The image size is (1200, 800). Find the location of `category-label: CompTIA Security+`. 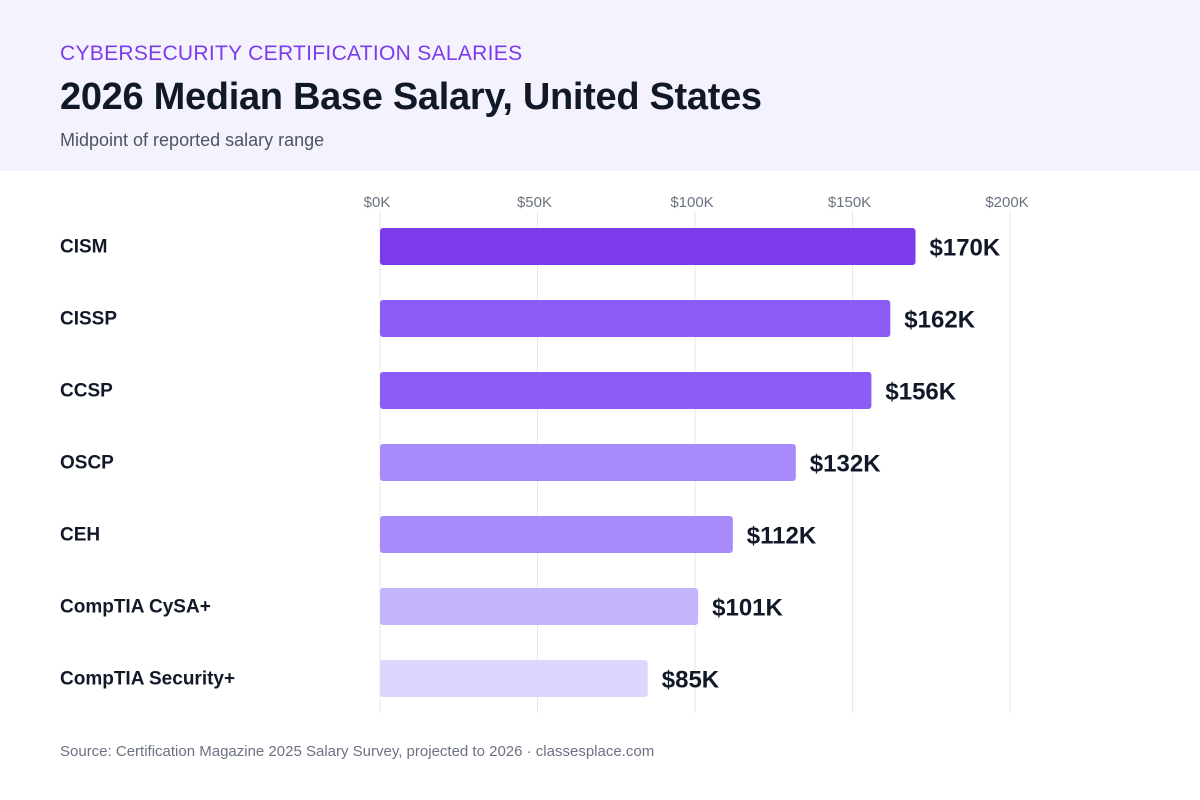

category-label: CompTIA Security+ is located at coordinates (147, 679).